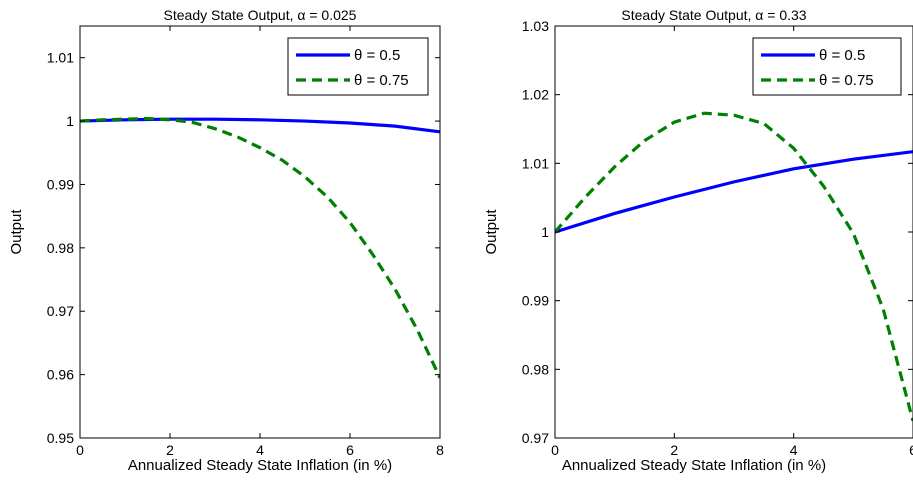 This screenshot has height=492, width=913. What do you see at coordinates (60, 375) in the screenshot?
I see `y-tick-label: 0.96` at bounding box center [60, 375].